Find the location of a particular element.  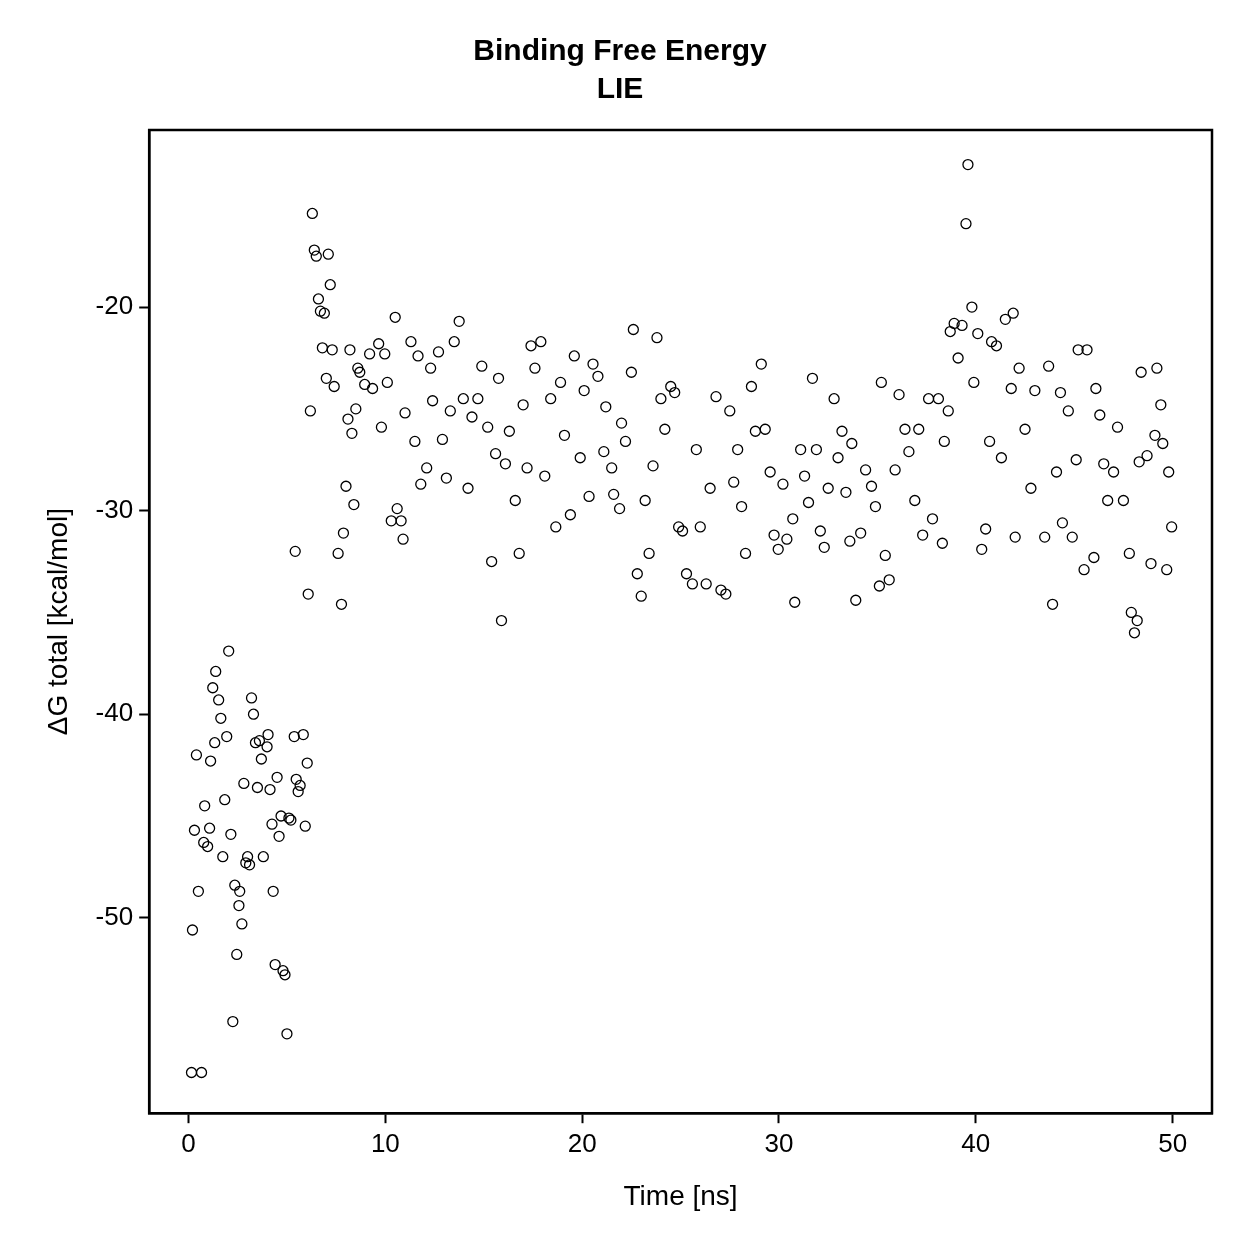

x-tick-label: 10 is located at coordinates (385, 1142).